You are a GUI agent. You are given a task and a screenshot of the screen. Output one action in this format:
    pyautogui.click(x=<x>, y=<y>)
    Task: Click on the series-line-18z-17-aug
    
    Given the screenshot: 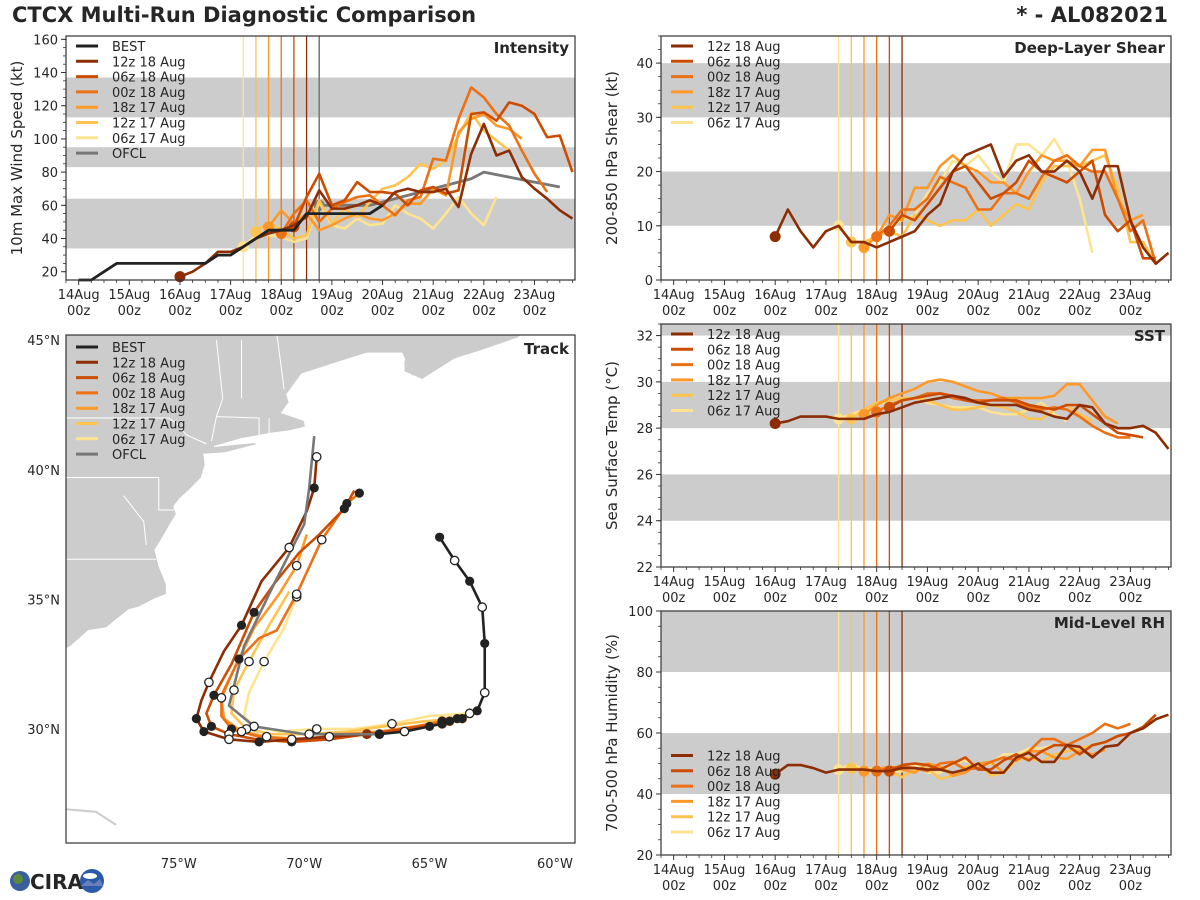 What is the action you would take?
    pyautogui.click(x=1003, y=198)
    